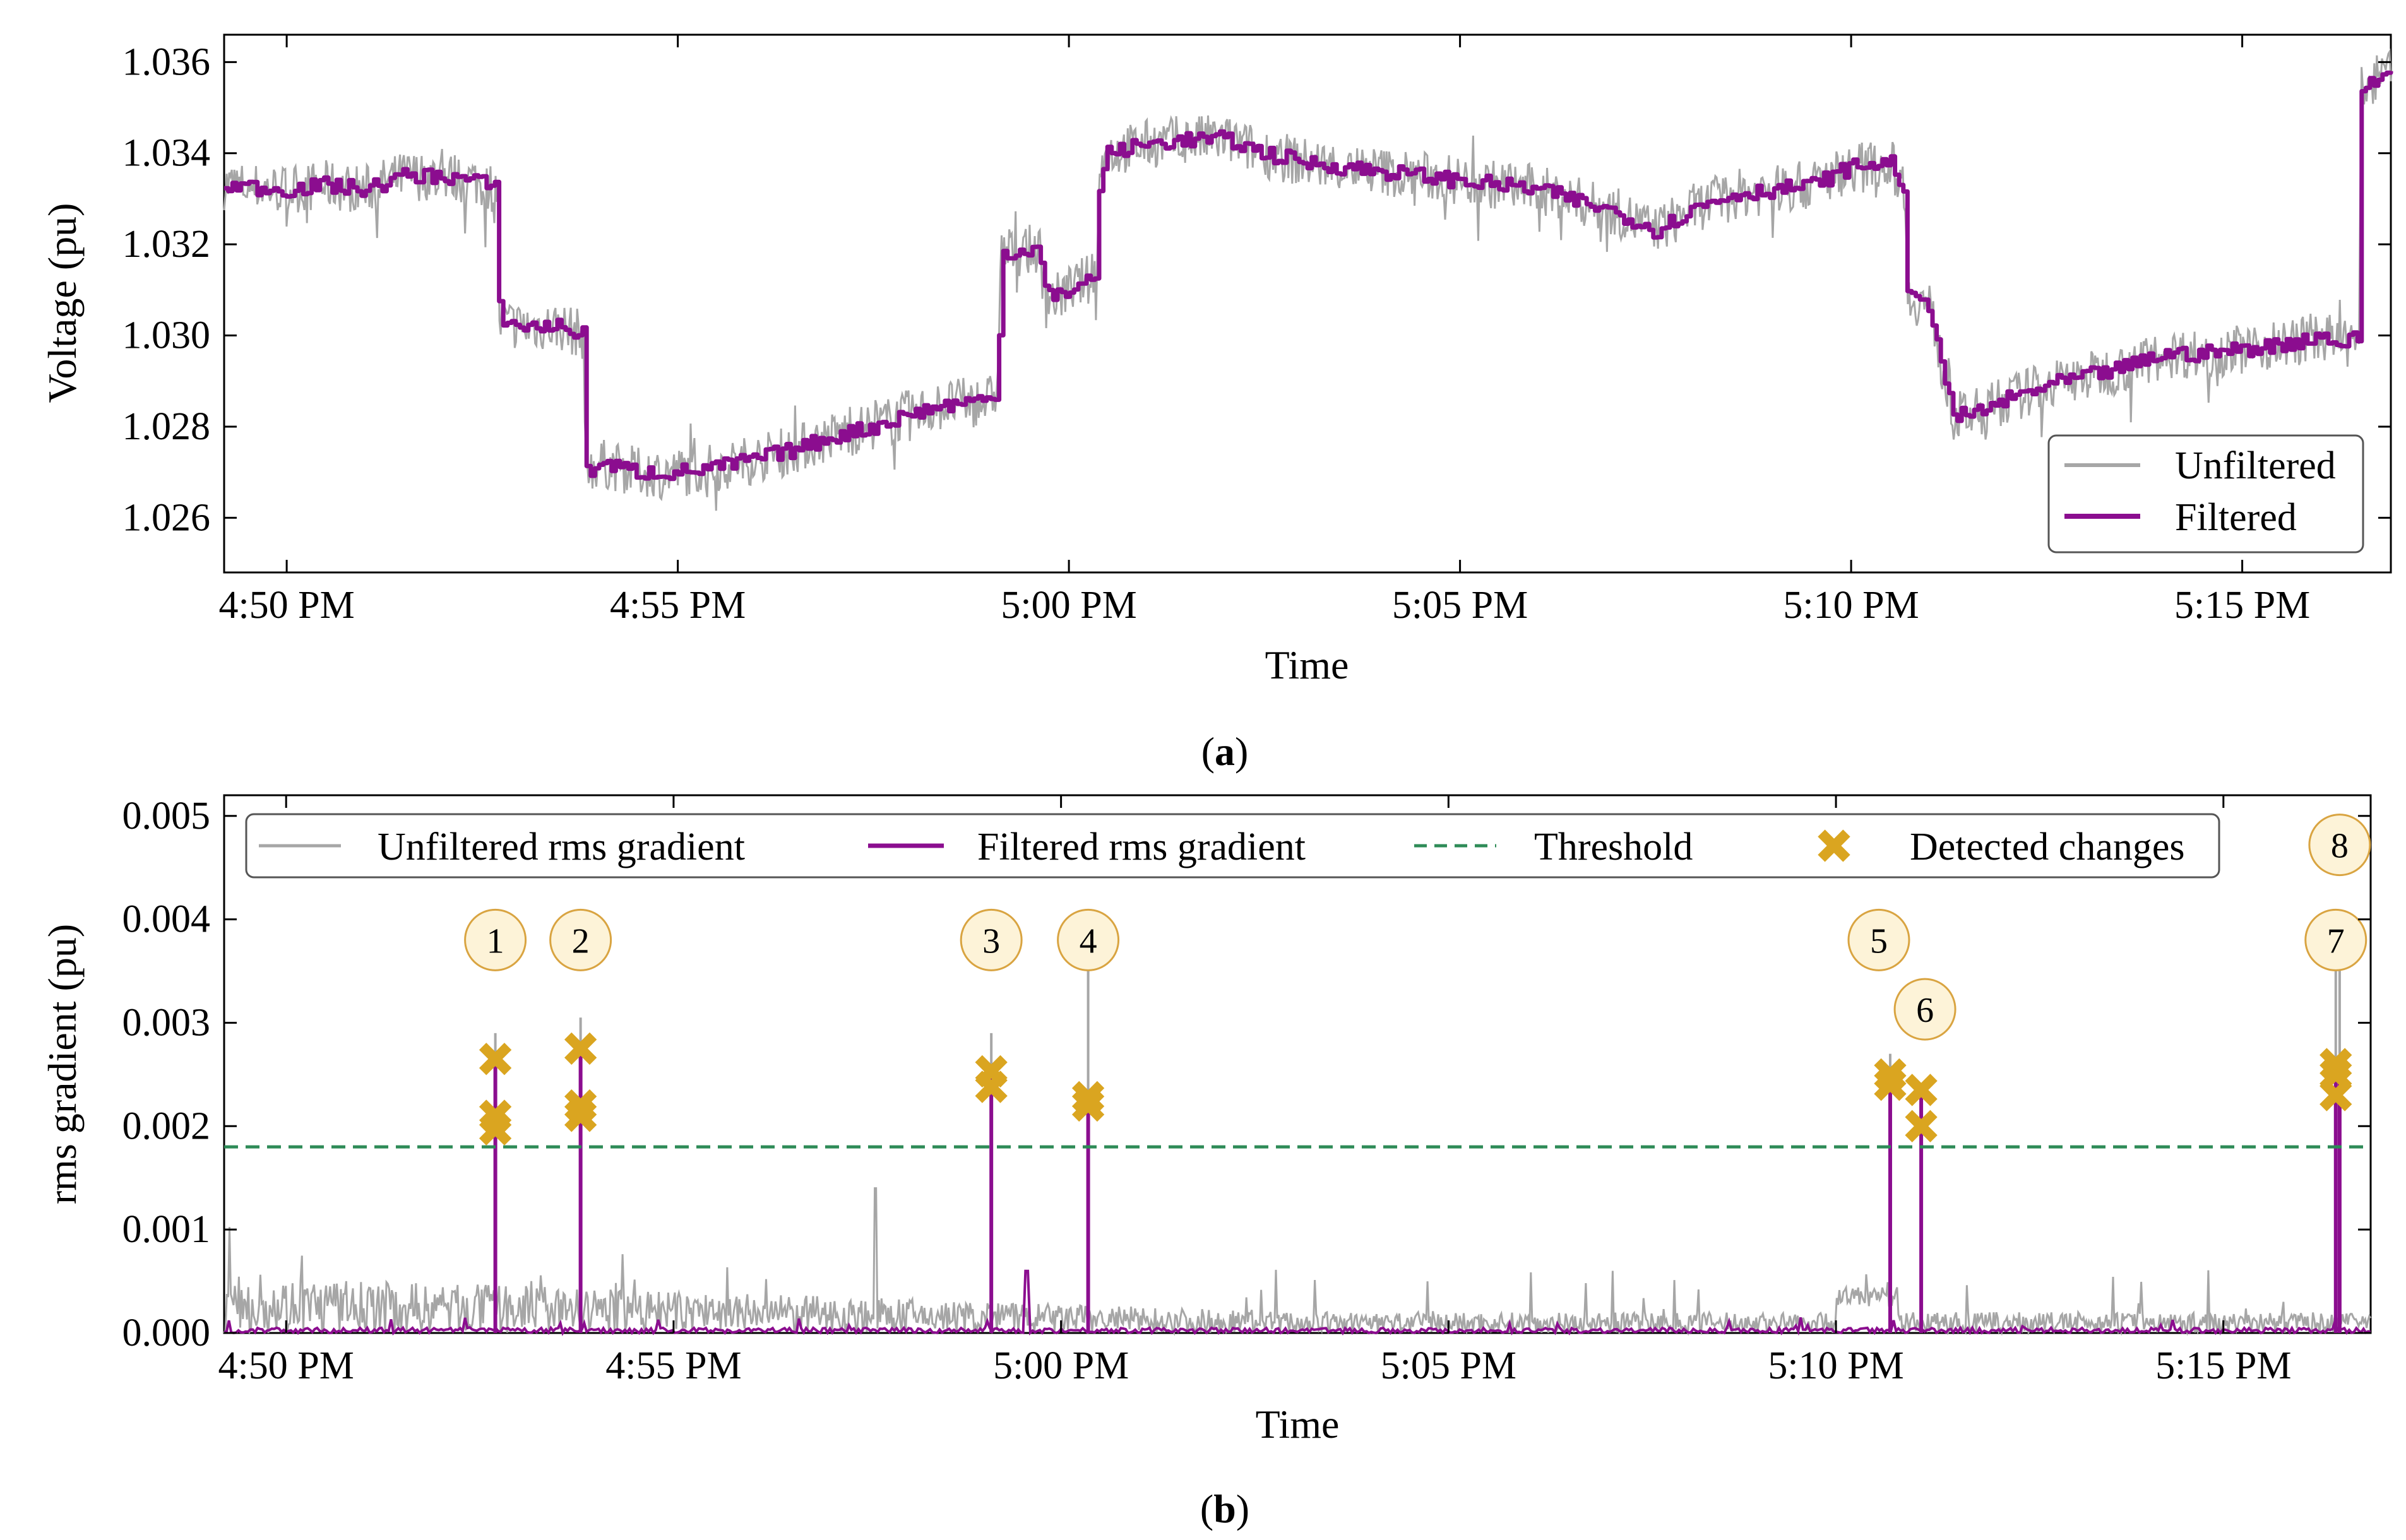 The image size is (2406, 1540). I want to click on change-badge-5: 5, so click(1878, 940).